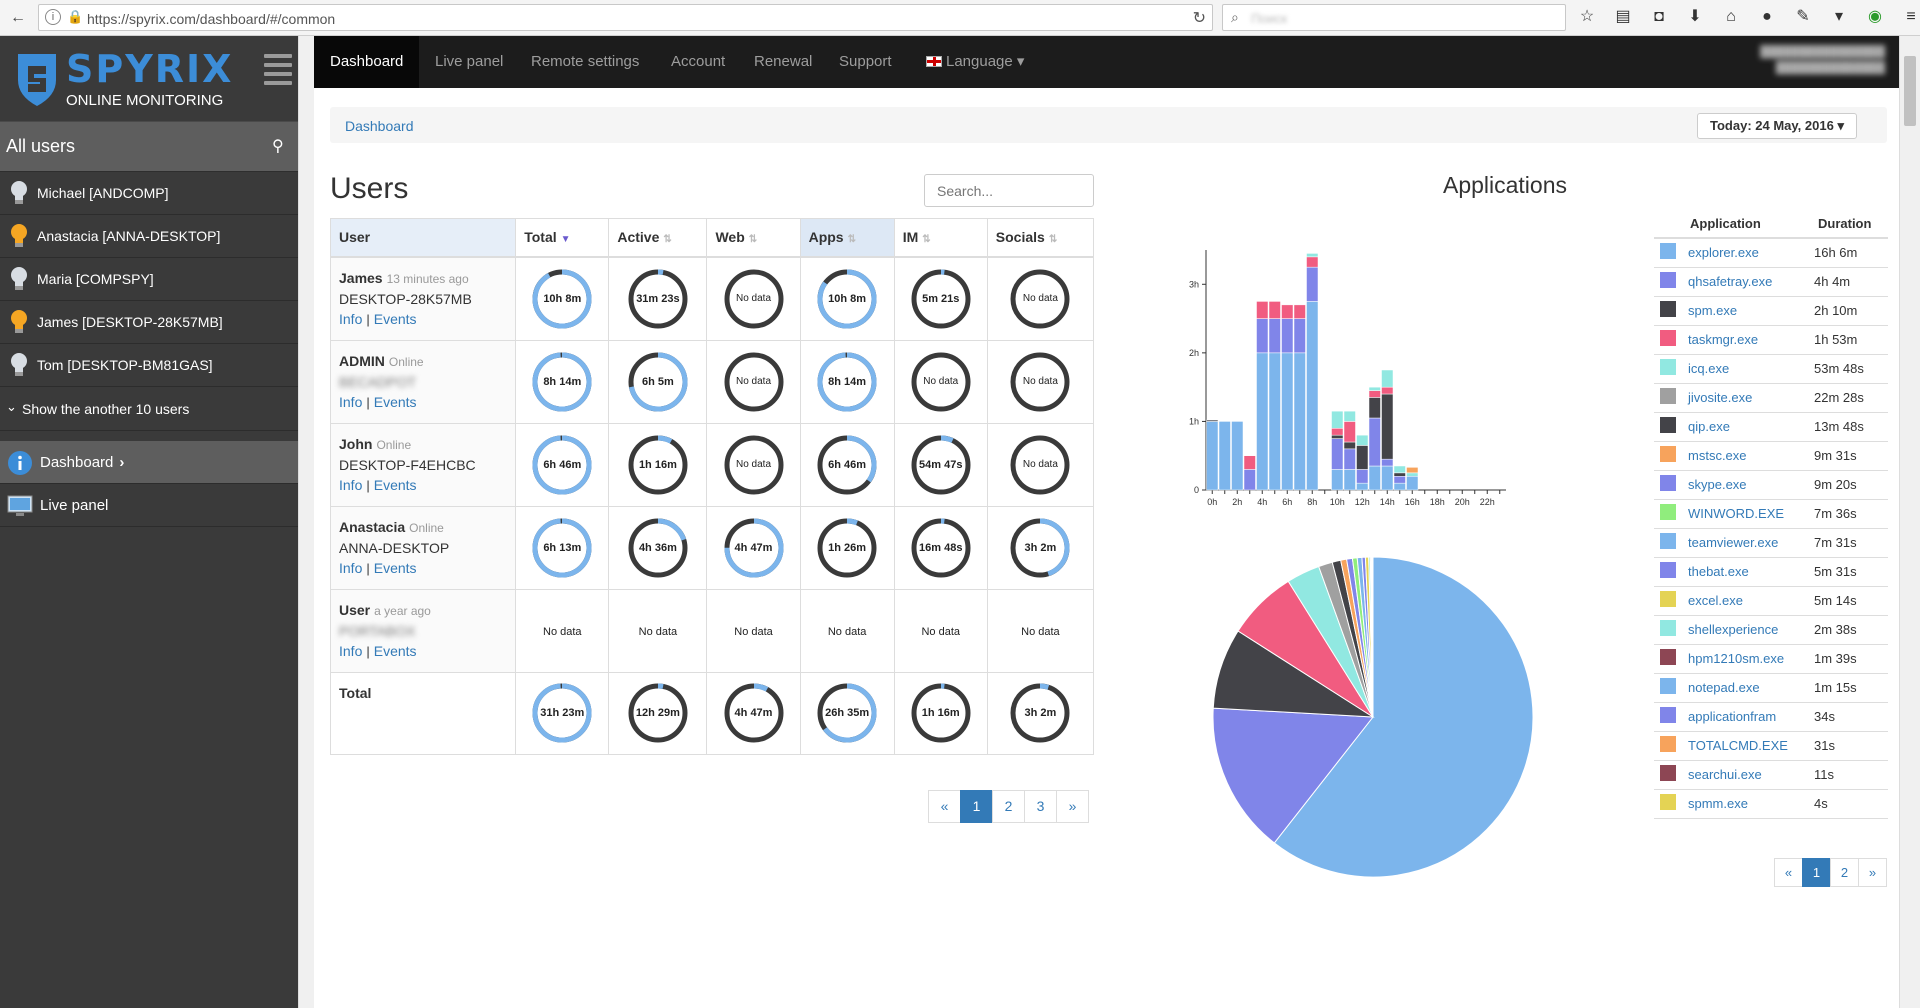  I want to click on app-name-link: spm.exe, so click(1747, 311).